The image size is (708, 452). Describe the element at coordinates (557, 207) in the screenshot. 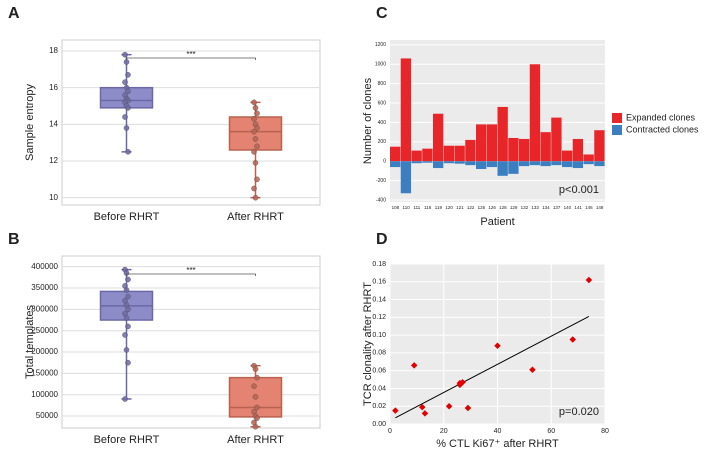

I see `x-tick-label: 137` at that location.